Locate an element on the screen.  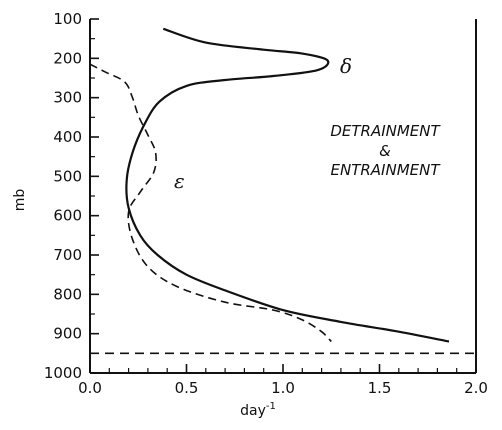
y-tick-label: 400 is located at coordinates (67, 137).